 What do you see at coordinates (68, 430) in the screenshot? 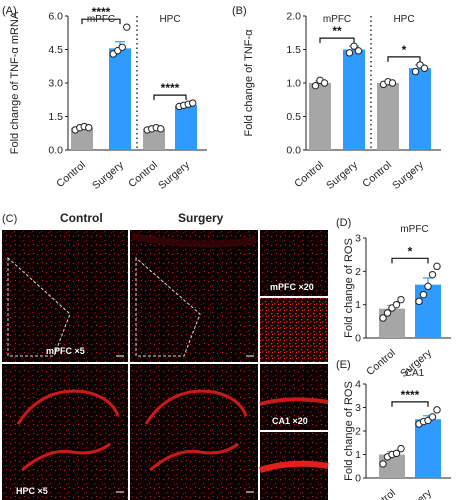
I see `hippocampus-layer-control` at bounding box center [68, 430].